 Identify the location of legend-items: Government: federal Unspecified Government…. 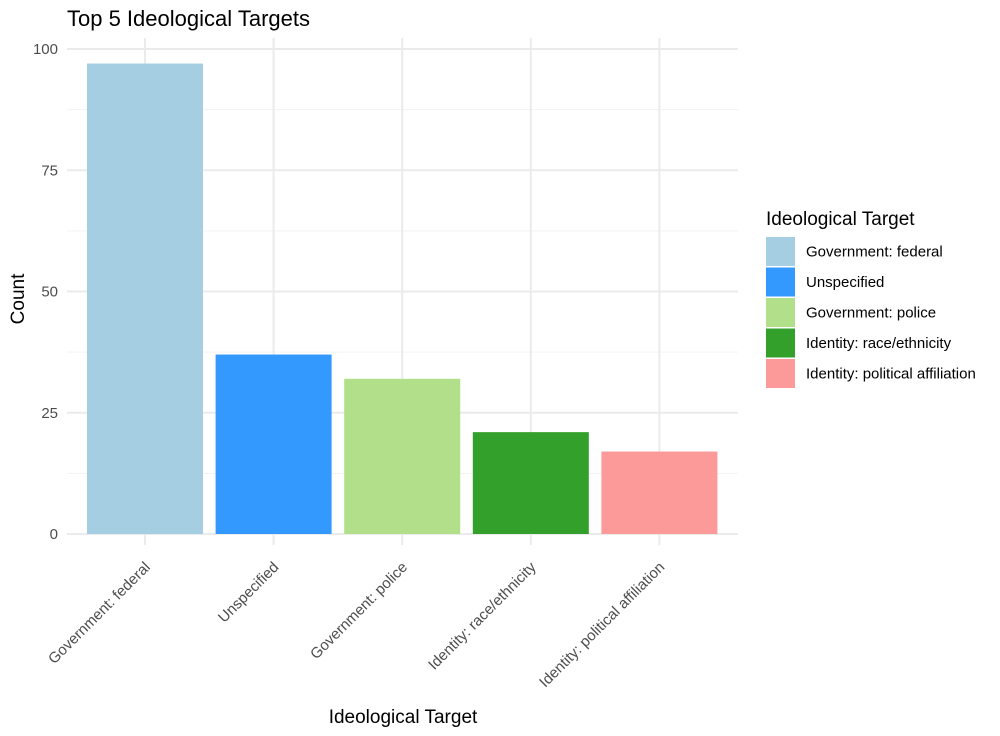
(871, 312).